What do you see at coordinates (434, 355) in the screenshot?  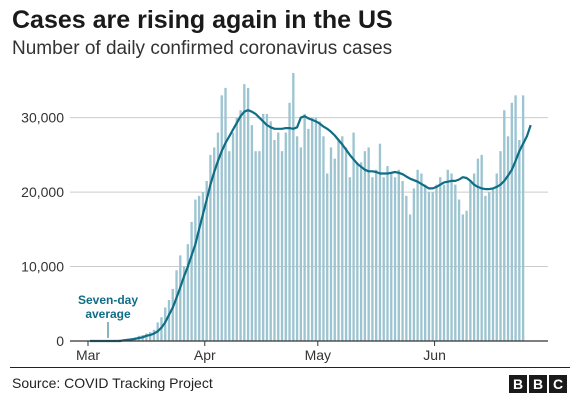 I see `x-tick-label: Jun` at bounding box center [434, 355].